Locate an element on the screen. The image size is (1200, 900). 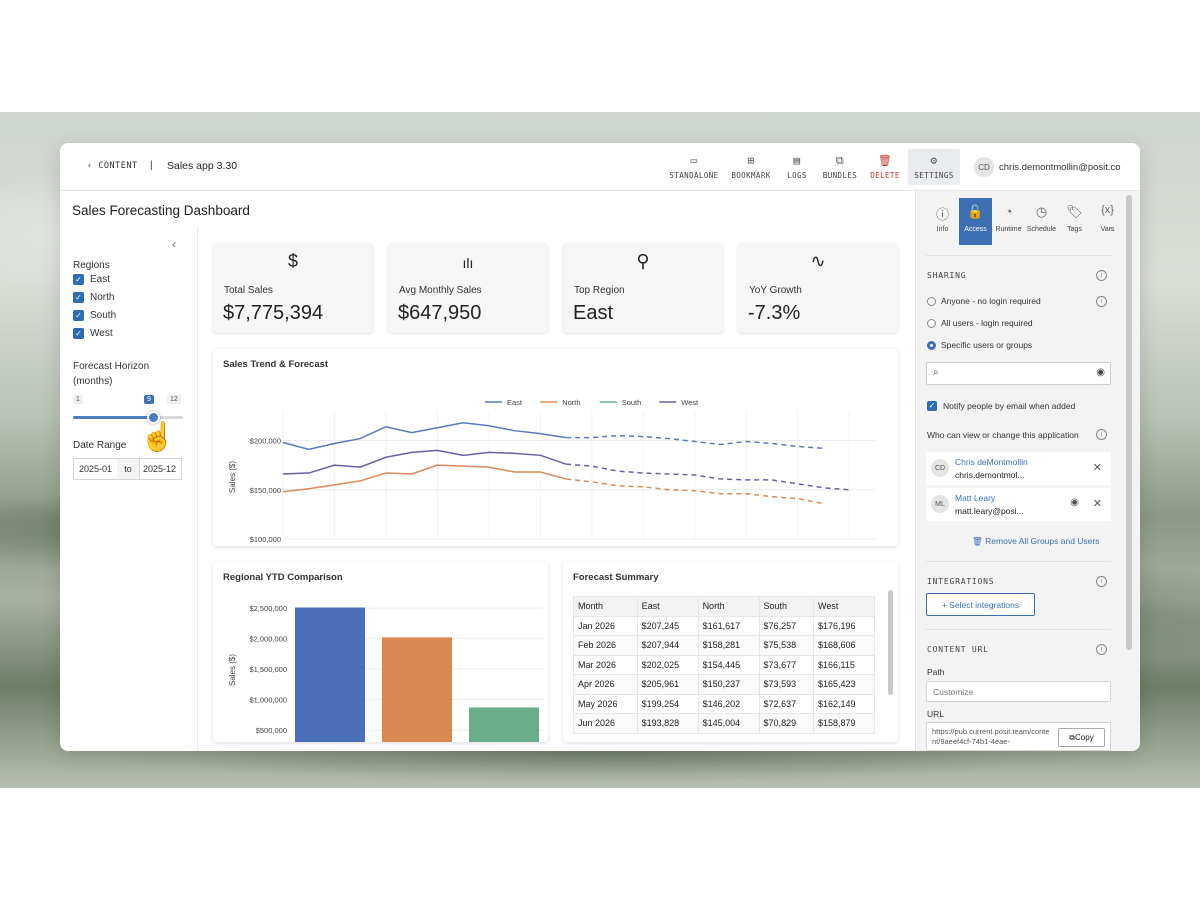
table-row: Apr 2026 $205,961 $150,237 $73,593 $165,423 is located at coordinates (724, 684).